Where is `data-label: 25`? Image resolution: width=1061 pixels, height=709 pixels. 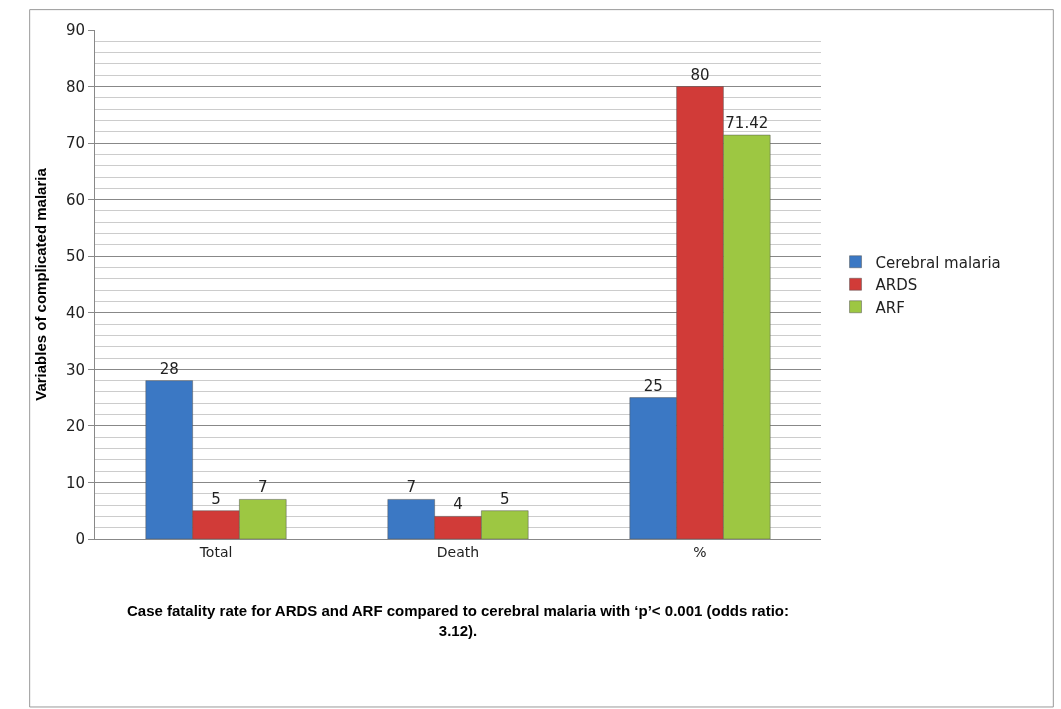 data-label: 25 is located at coordinates (653, 385).